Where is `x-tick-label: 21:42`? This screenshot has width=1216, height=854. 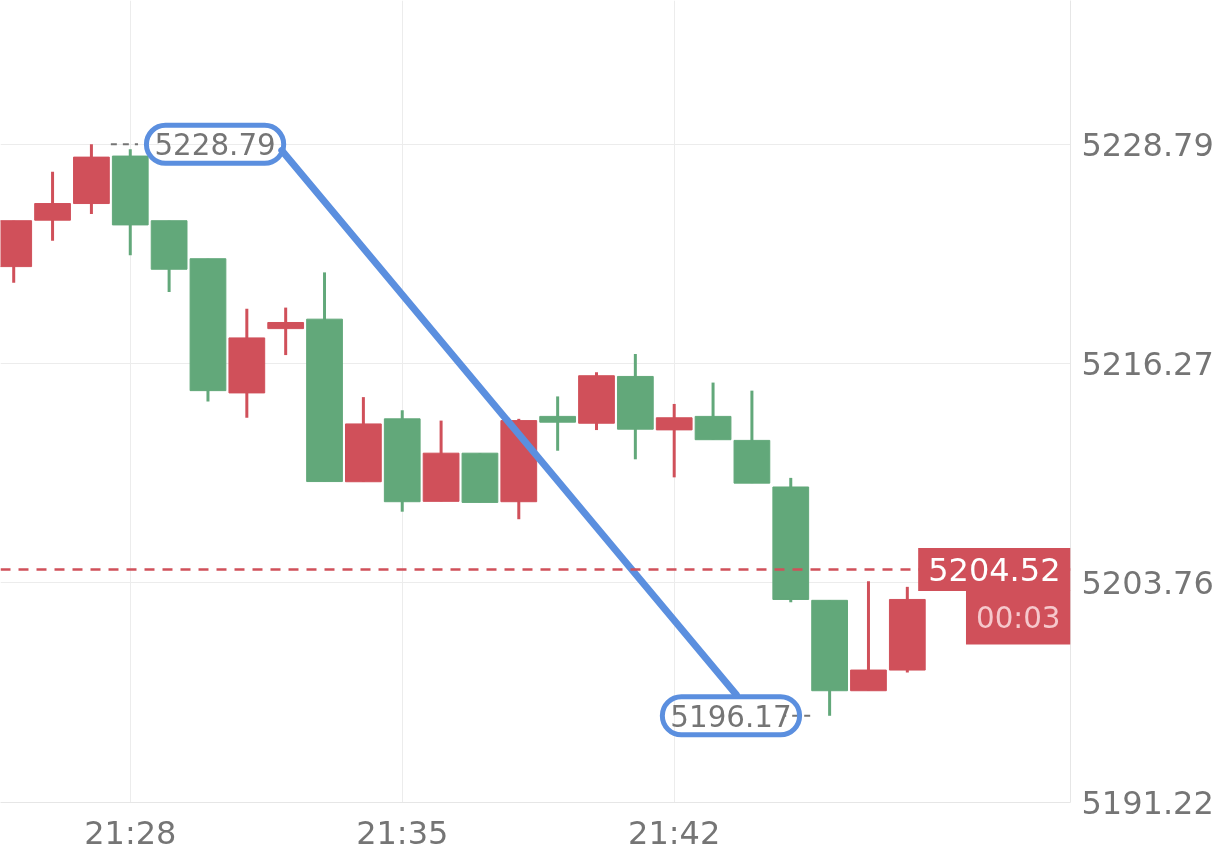
x-tick-label: 21:42 is located at coordinates (674, 832).